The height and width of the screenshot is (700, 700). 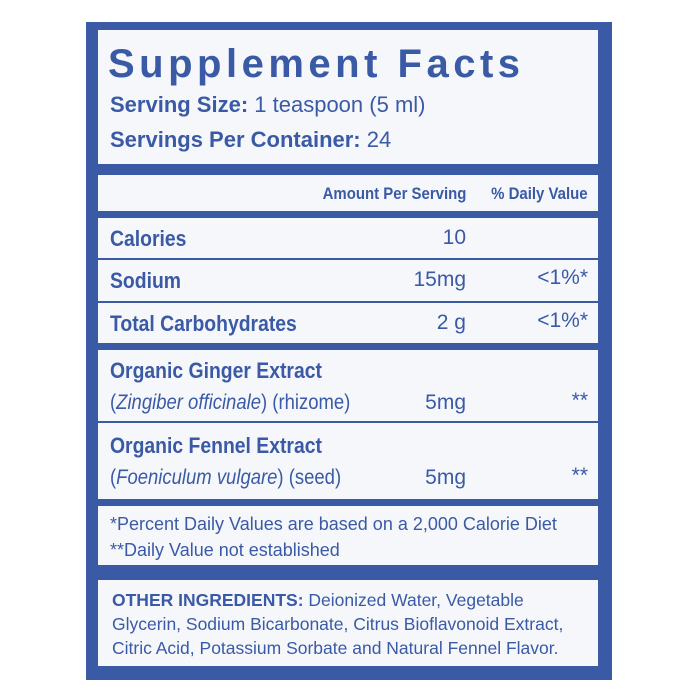 What do you see at coordinates (203, 323) in the screenshot?
I see `nutrient-name-text: Total Carbohydrates` at bounding box center [203, 323].